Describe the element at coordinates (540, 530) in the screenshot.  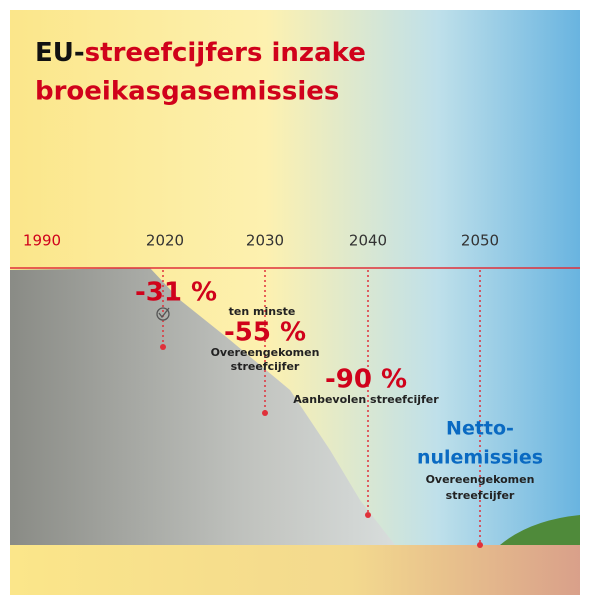
I see `trees` at that location.